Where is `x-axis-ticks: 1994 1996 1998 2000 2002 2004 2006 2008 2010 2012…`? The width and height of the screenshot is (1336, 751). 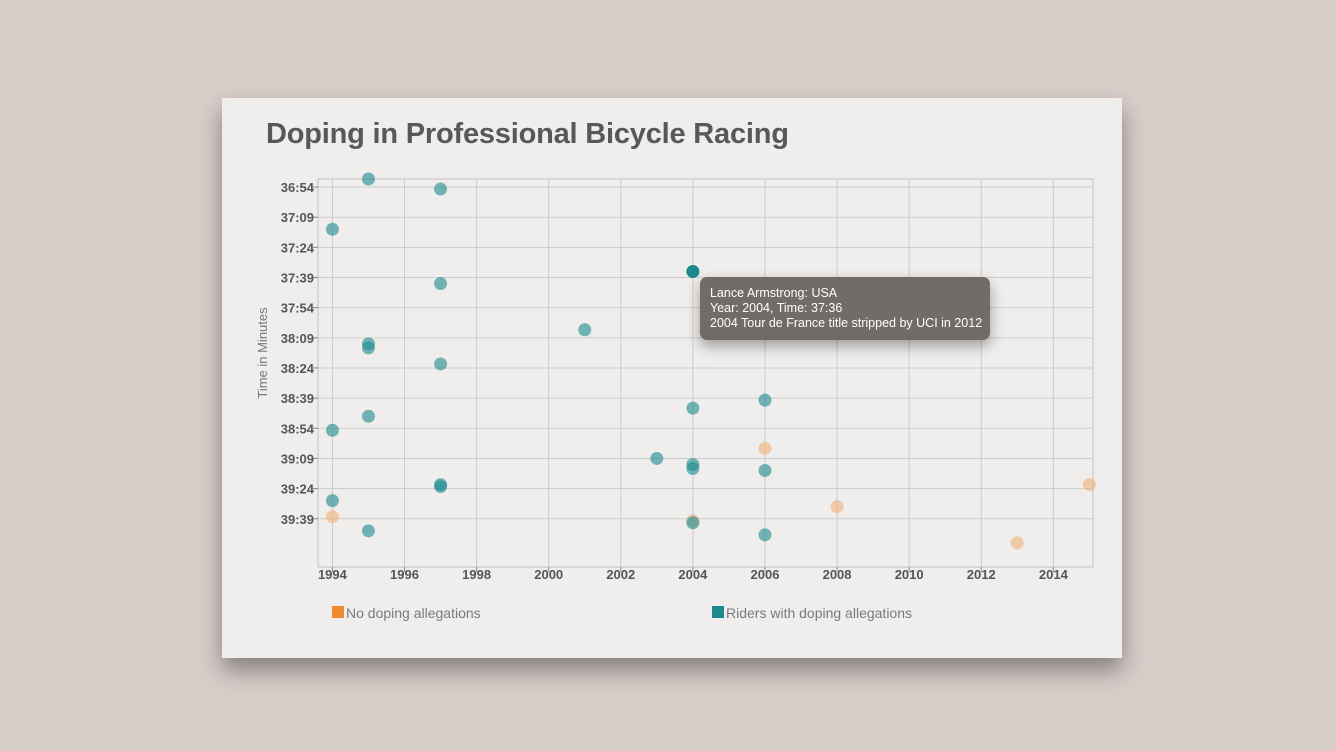 x-axis-ticks: 1994 1996 1998 2000 2002 2004 2006 2008 2010 2012… is located at coordinates (693, 574).